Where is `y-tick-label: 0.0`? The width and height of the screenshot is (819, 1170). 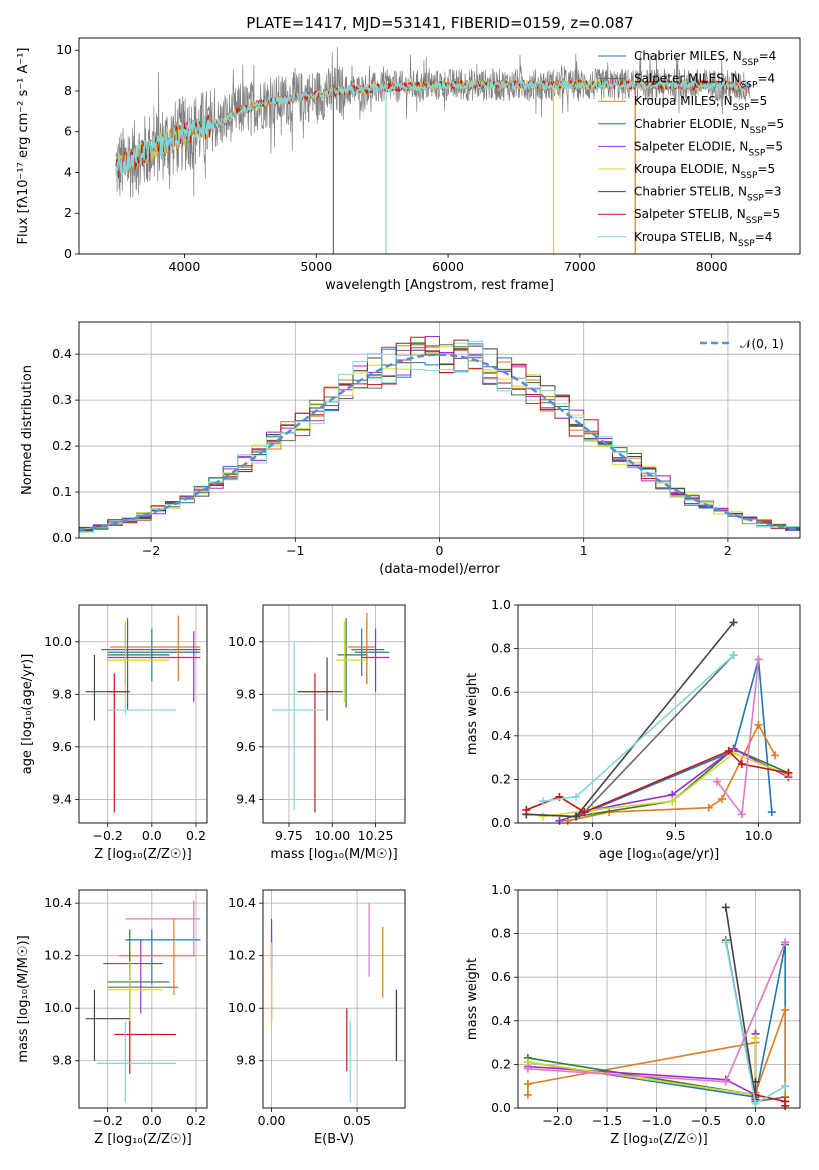
y-tick-label: 0.0 is located at coordinates (62, 537).